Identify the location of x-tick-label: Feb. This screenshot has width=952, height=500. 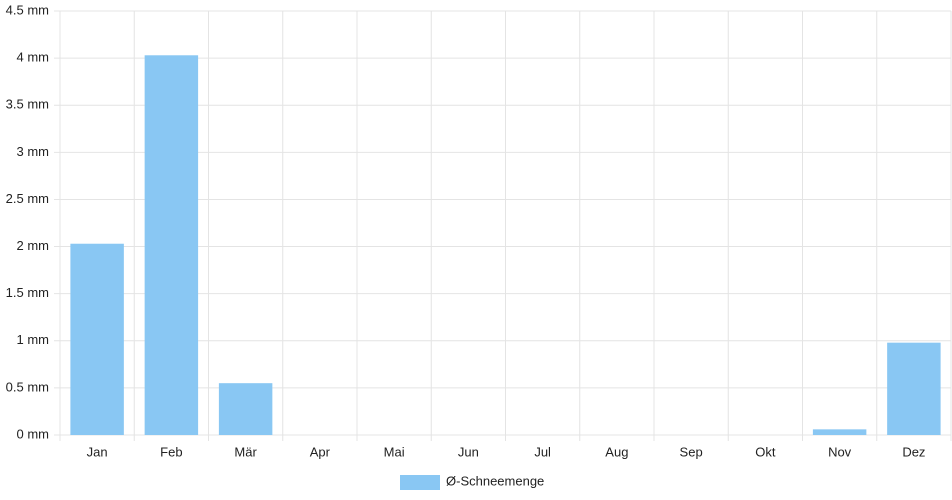
(171, 451).